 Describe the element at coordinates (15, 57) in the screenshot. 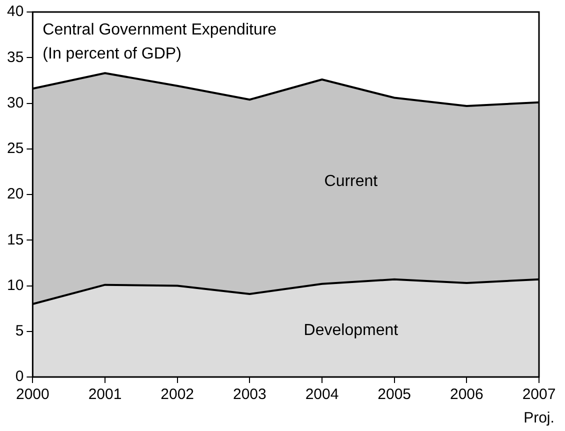

I see `y-tick-label: 35` at that location.